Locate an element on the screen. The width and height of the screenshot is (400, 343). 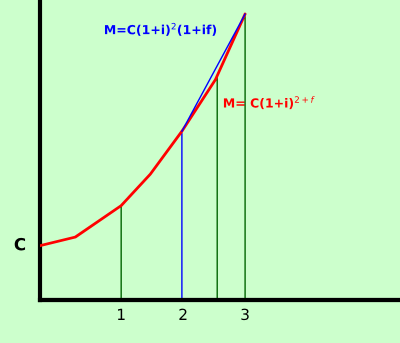
x-tick-label: 3 is located at coordinates (245, 314).